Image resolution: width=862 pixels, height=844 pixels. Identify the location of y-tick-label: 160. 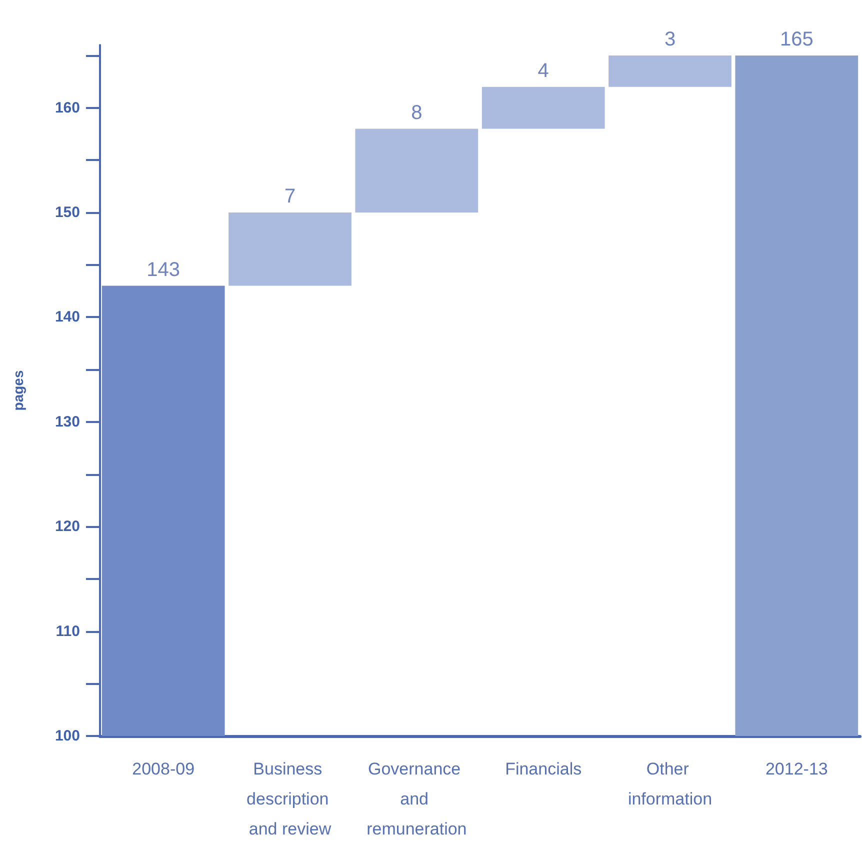
(67, 107).